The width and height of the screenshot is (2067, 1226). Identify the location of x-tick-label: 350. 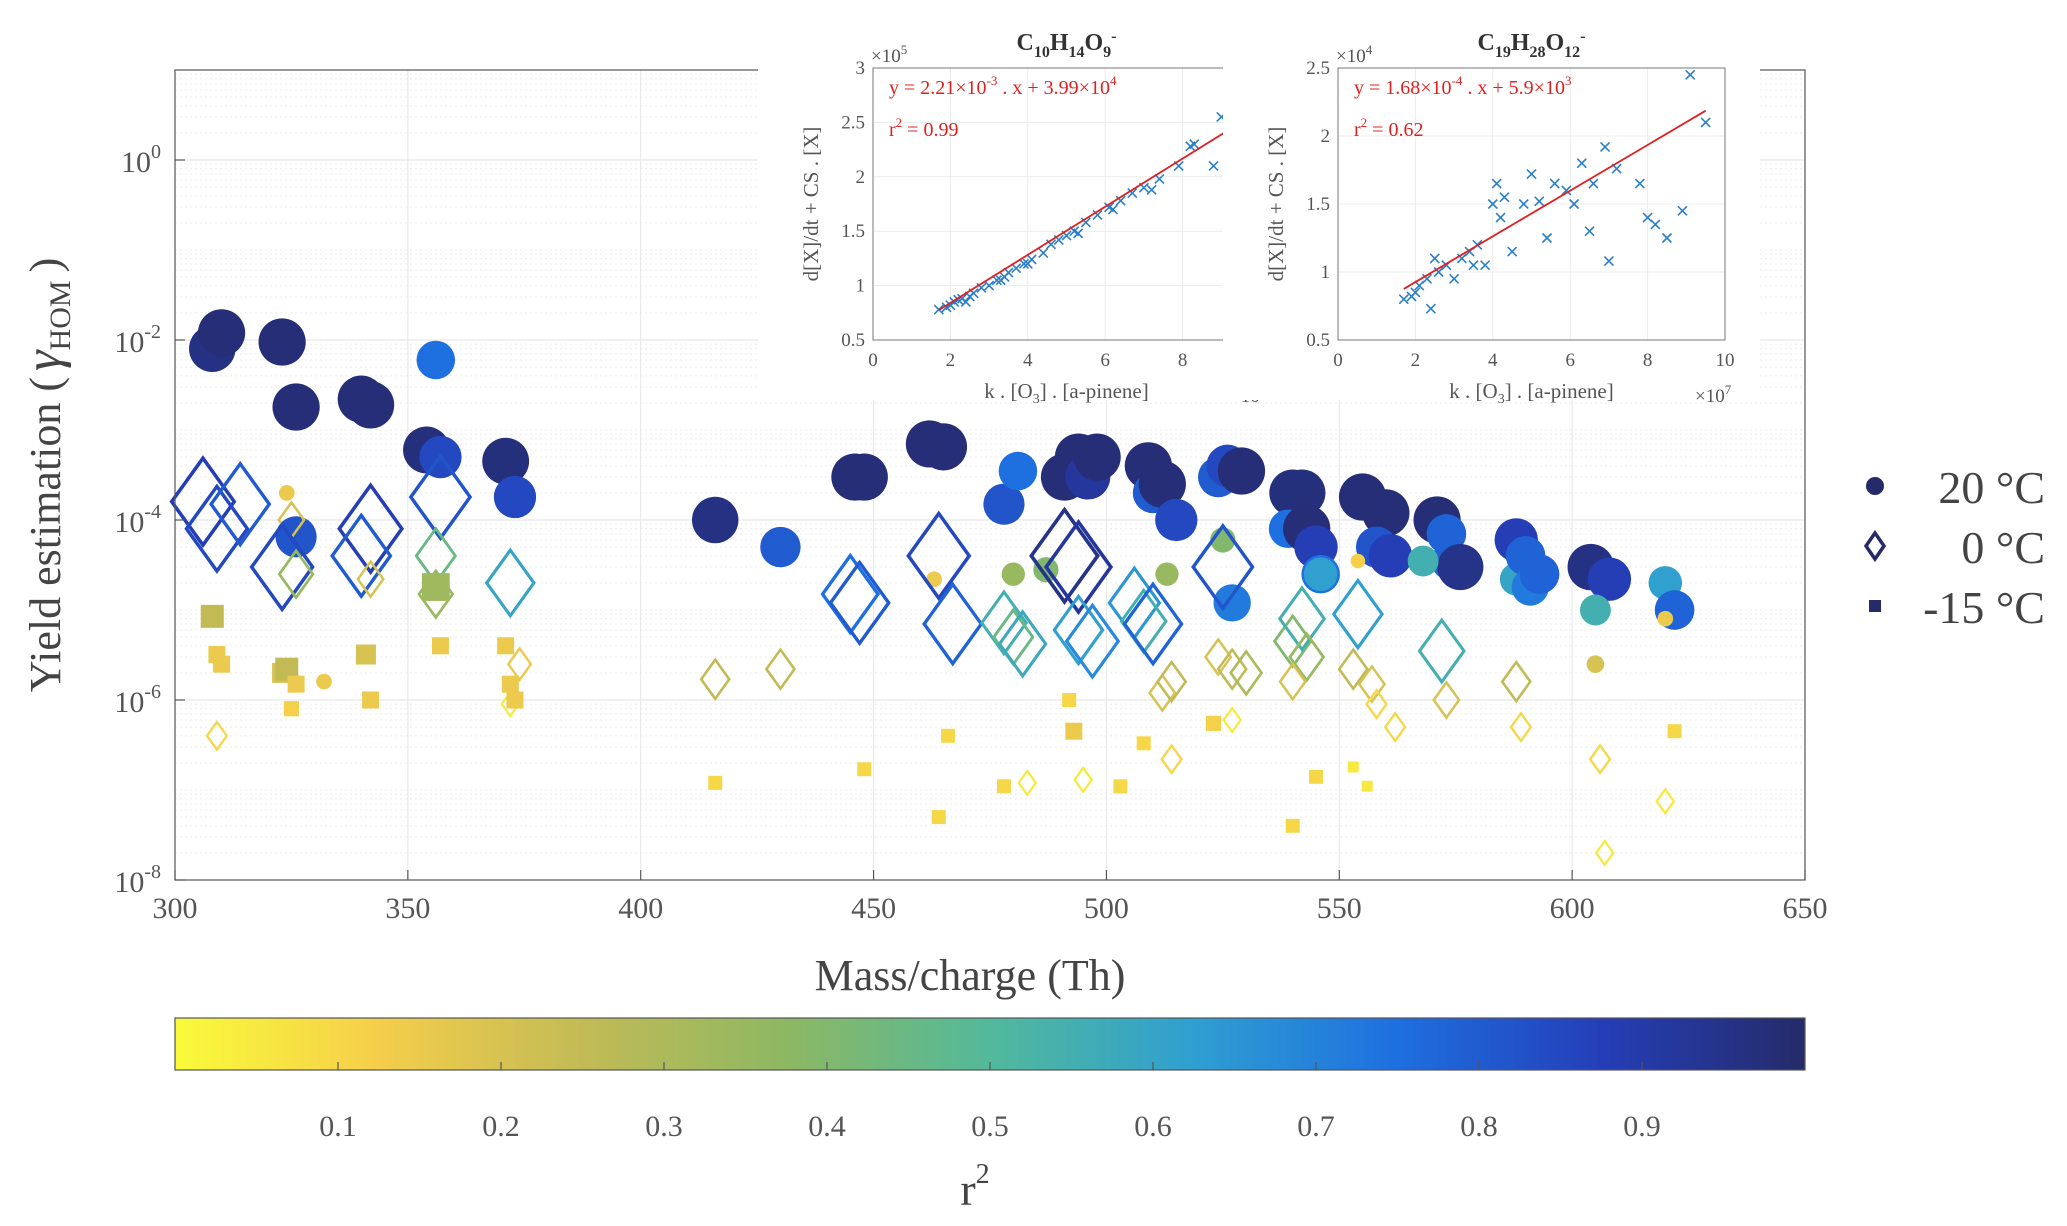
(407, 908).